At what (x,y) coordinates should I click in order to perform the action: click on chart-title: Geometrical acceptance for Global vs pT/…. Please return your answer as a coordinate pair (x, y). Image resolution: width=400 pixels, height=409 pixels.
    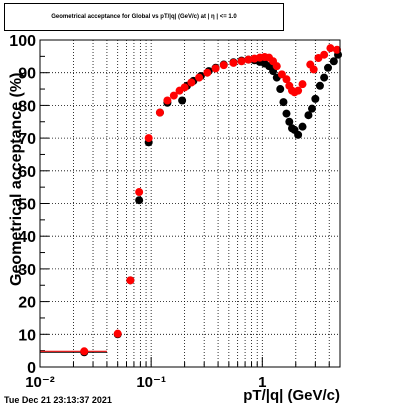
    Looking at the image, I should click on (144, 17).